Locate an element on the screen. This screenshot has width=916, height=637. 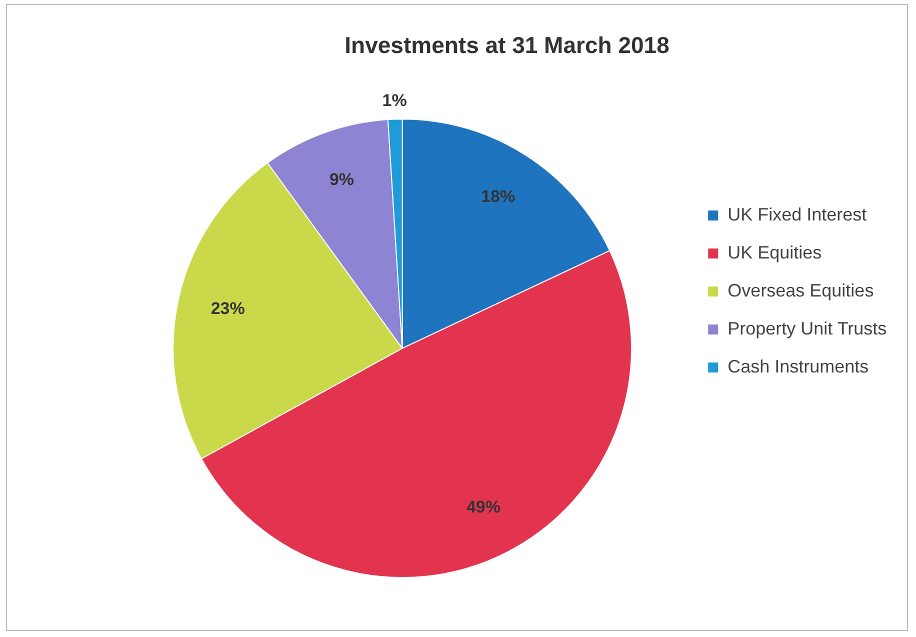
data-label: 23% is located at coordinates (227, 308).